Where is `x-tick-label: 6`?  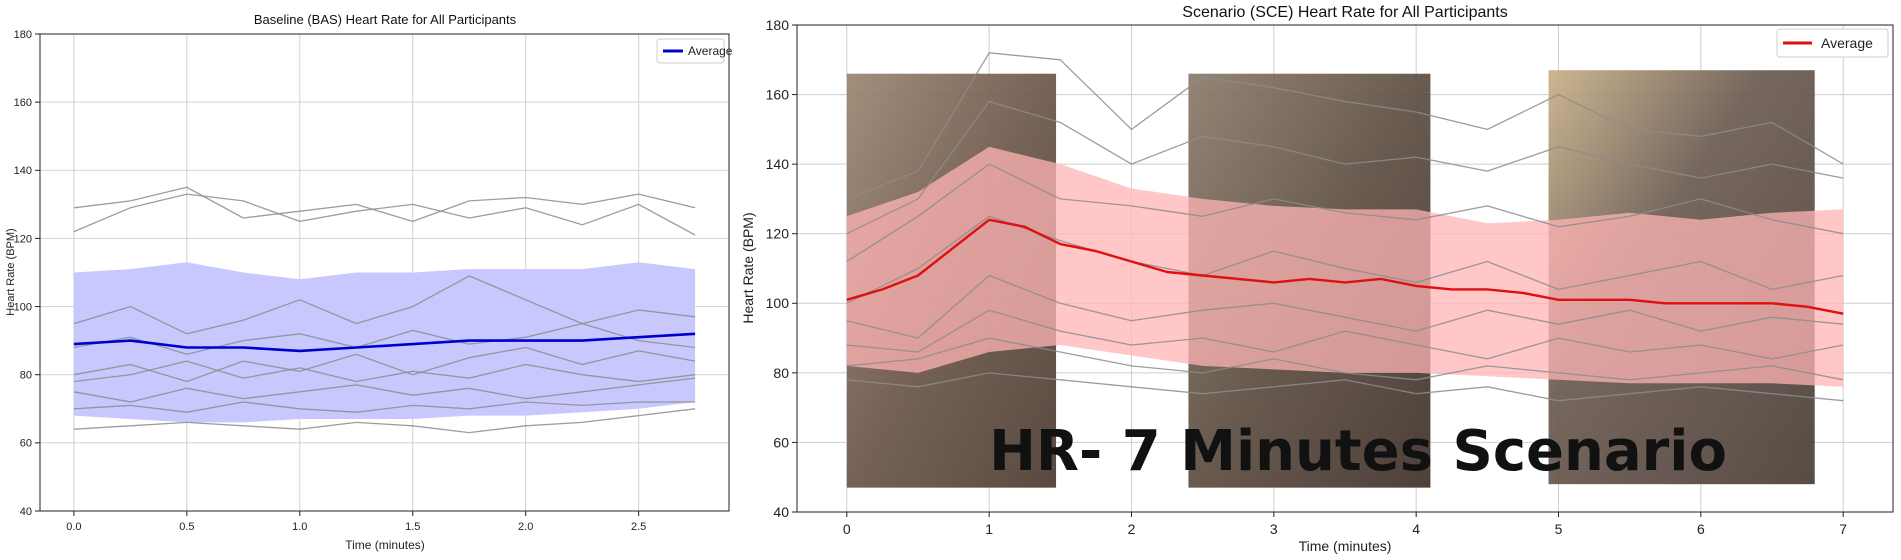
x-tick-label: 6 is located at coordinates (1701, 529).